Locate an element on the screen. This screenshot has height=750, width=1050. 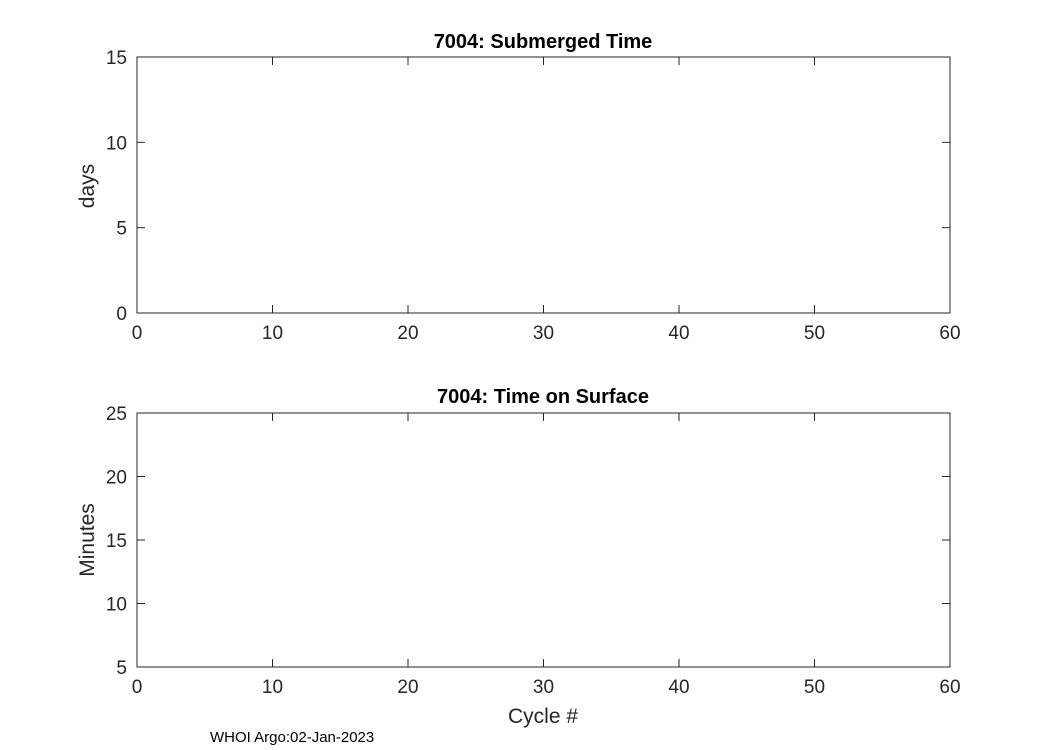
surface-time-xtick-label: 40 is located at coordinates (678, 687).